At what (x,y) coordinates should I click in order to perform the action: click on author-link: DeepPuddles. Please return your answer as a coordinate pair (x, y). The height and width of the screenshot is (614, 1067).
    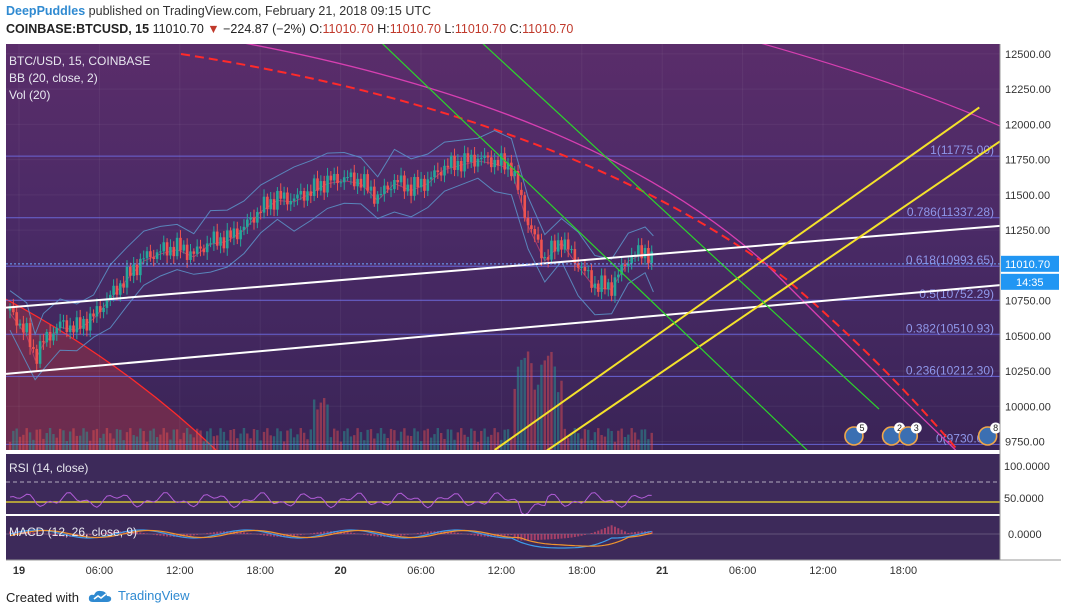
    Looking at the image, I should click on (46, 11).